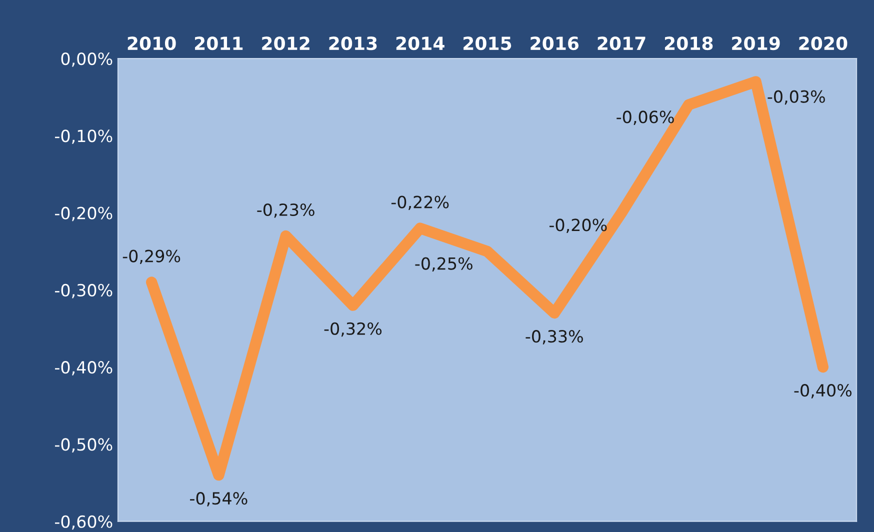 The image size is (874, 532). I want to click on x-tick-label: 2012, so click(286, 43).